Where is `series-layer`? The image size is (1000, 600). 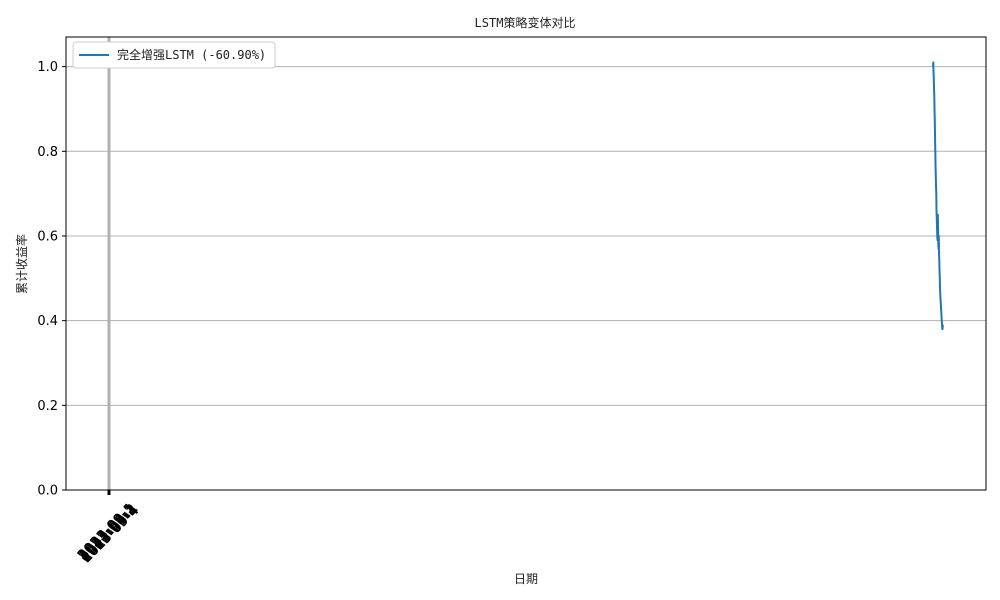 series-layer is located at coordinates (938, 196).